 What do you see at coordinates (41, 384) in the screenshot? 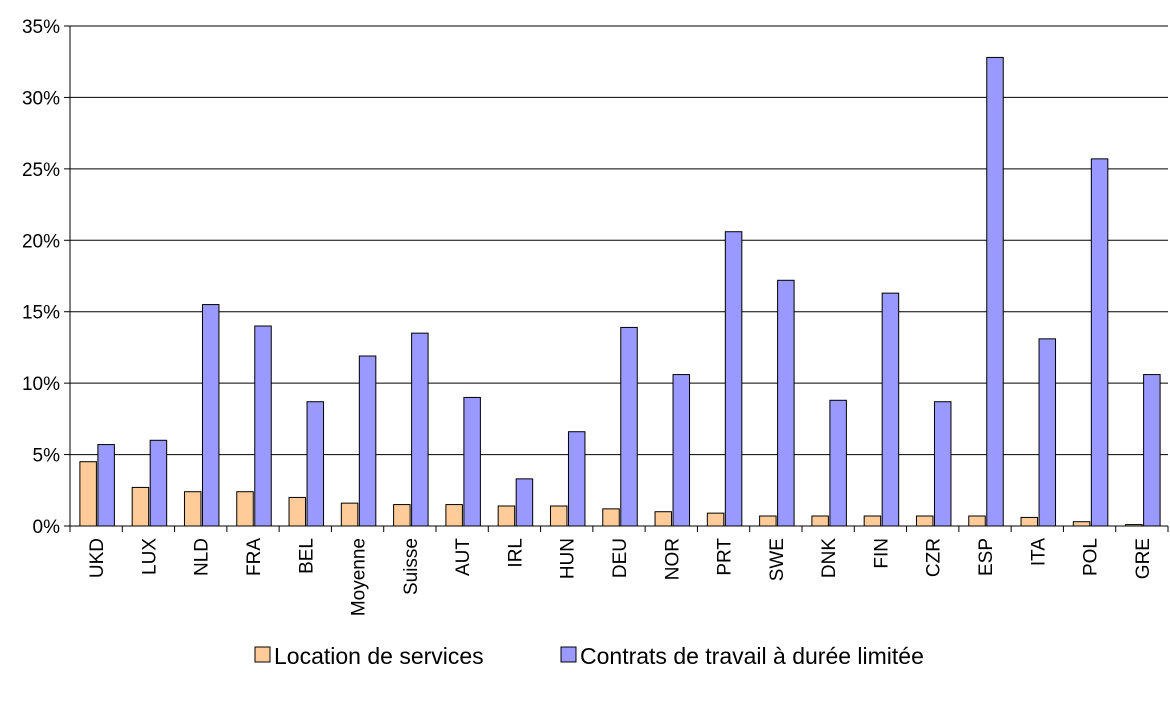
I see `y-tick-label: 10%` at bounding box center [41, 384].